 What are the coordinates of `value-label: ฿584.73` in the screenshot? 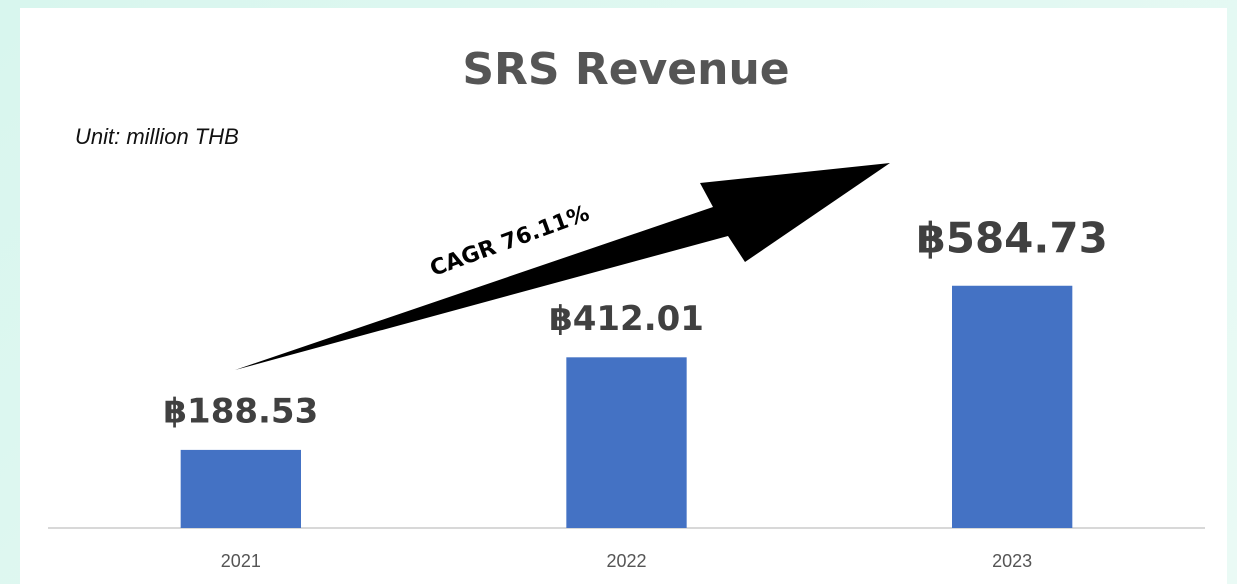 It's located at (1012, 237).